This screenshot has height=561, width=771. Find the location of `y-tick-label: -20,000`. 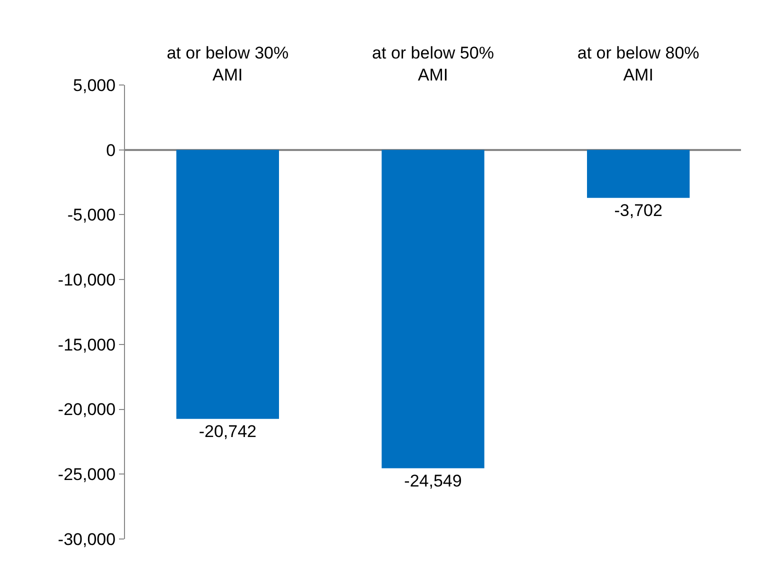

y-tick-label: -20,000 is located at coordinates (87, 410).